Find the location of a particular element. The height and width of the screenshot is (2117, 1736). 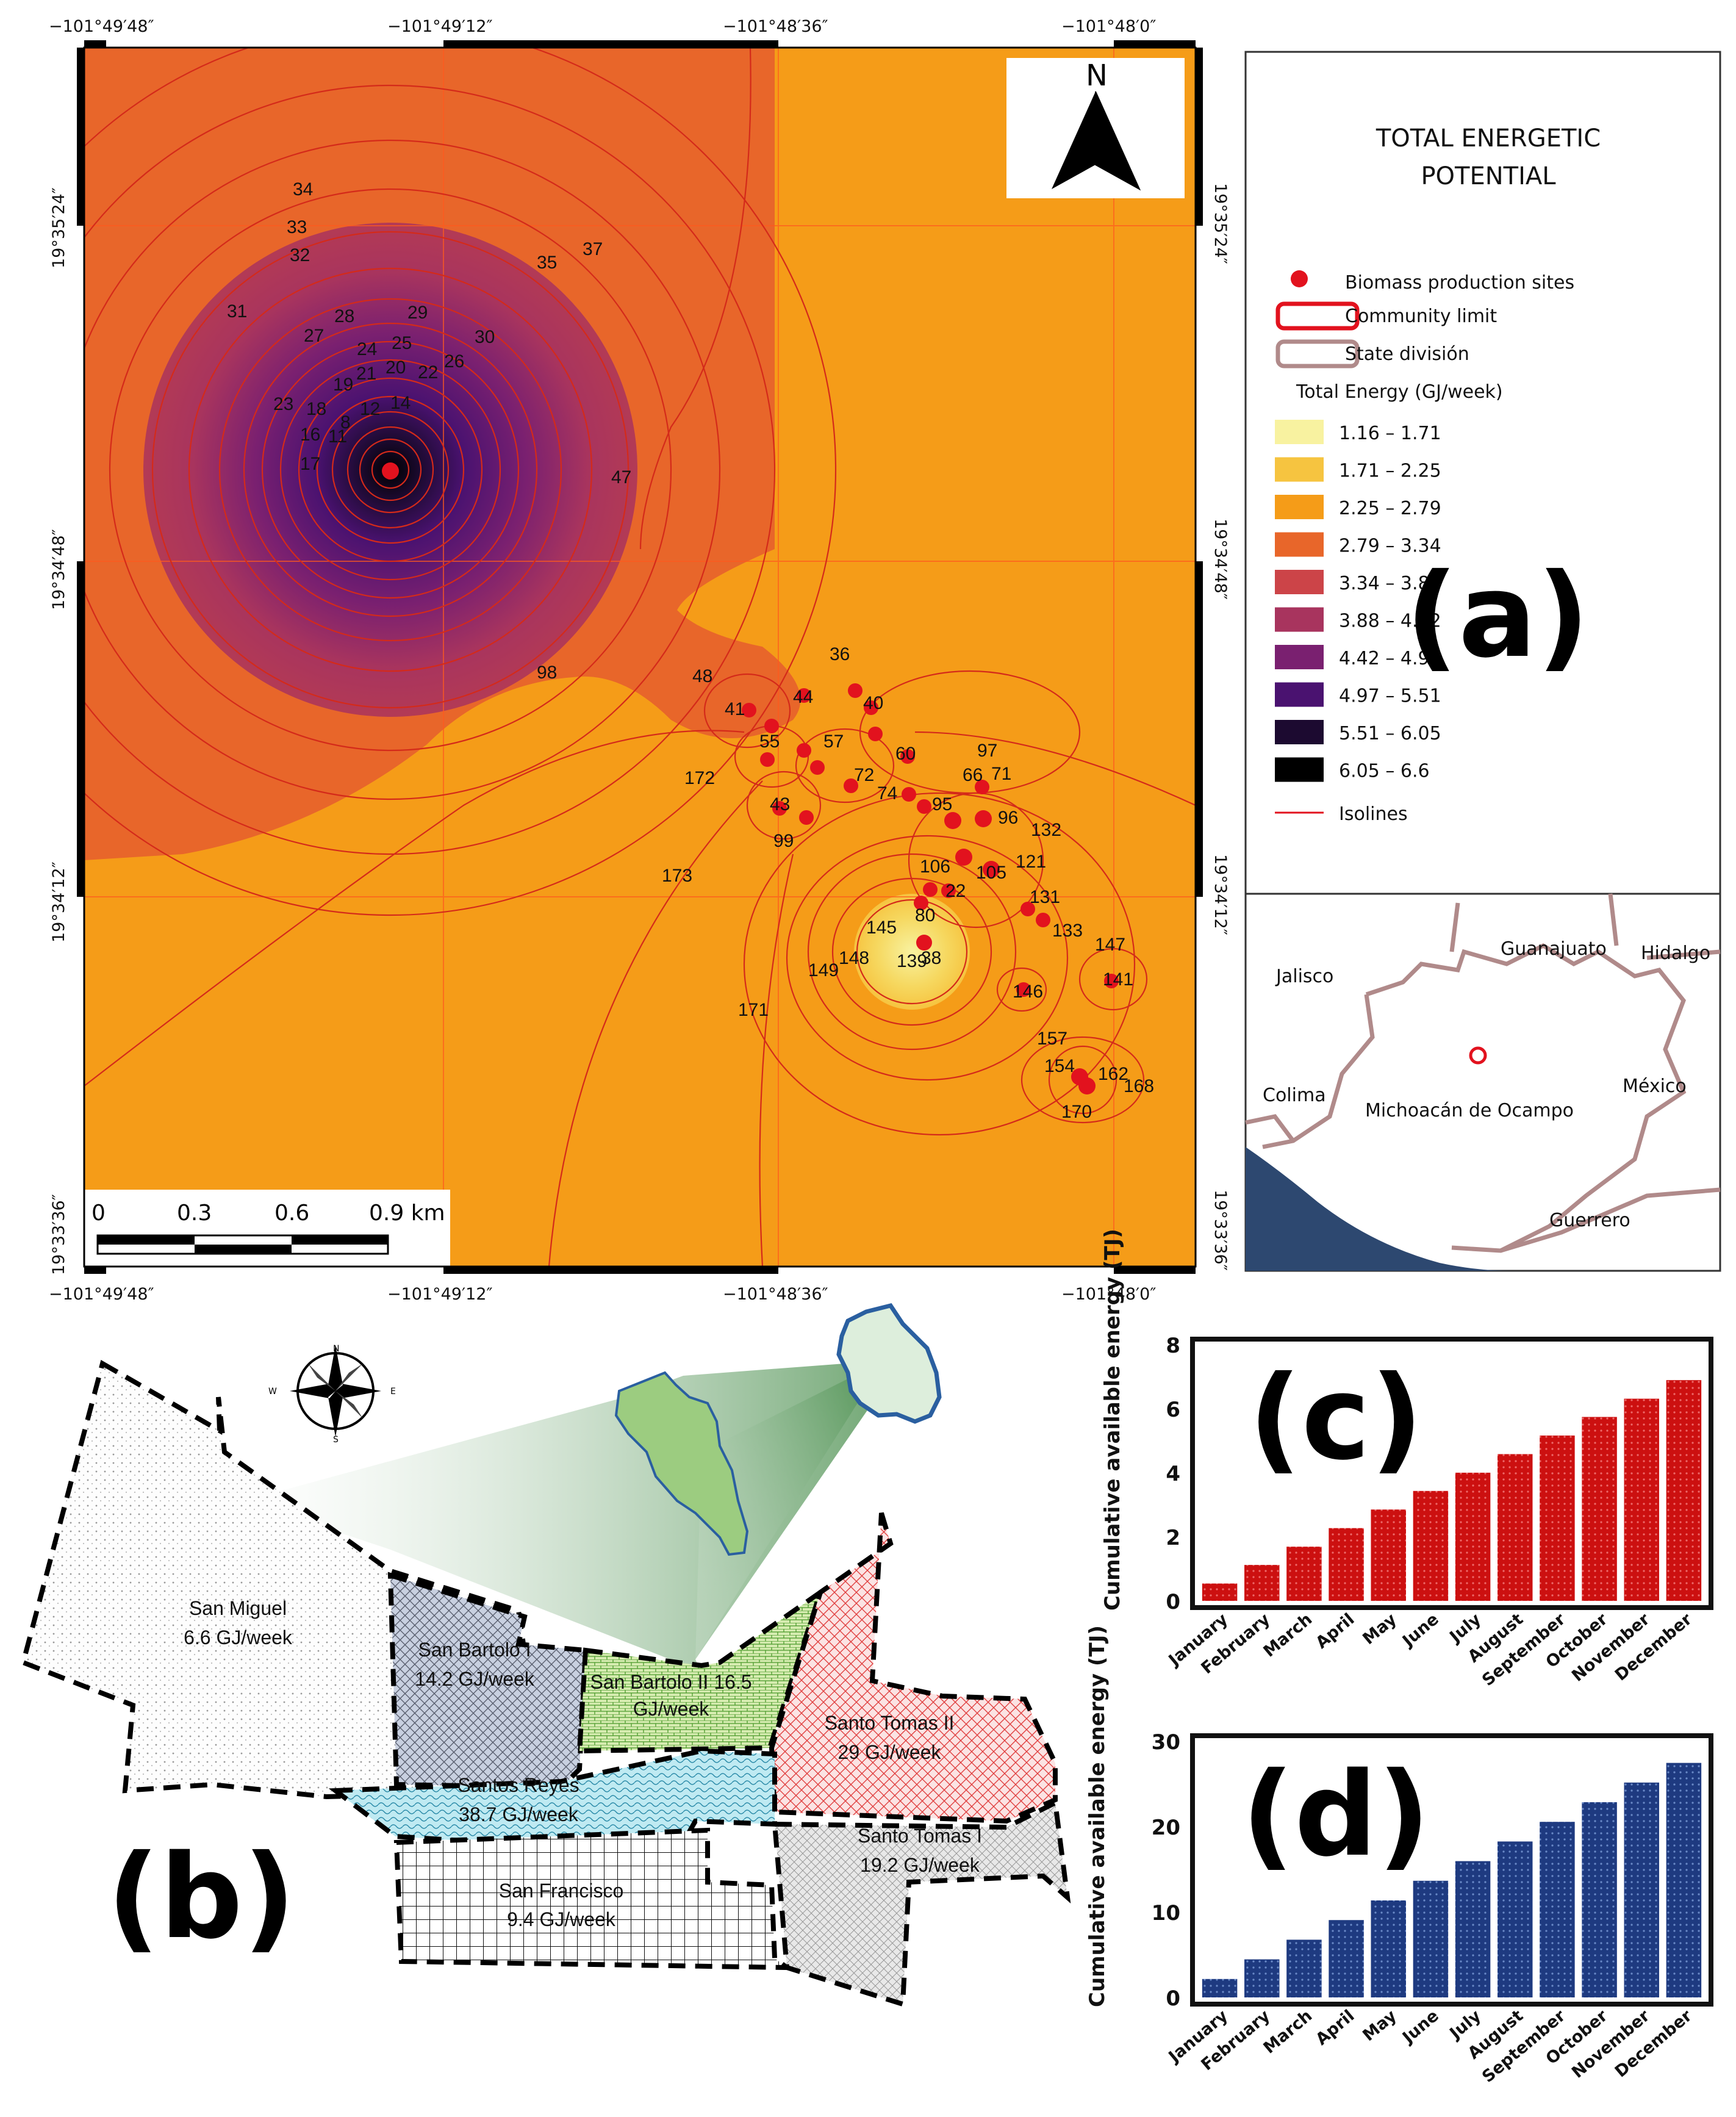

state-label: Michoacán de Ocampo is located at coordinates (1469, 1110).